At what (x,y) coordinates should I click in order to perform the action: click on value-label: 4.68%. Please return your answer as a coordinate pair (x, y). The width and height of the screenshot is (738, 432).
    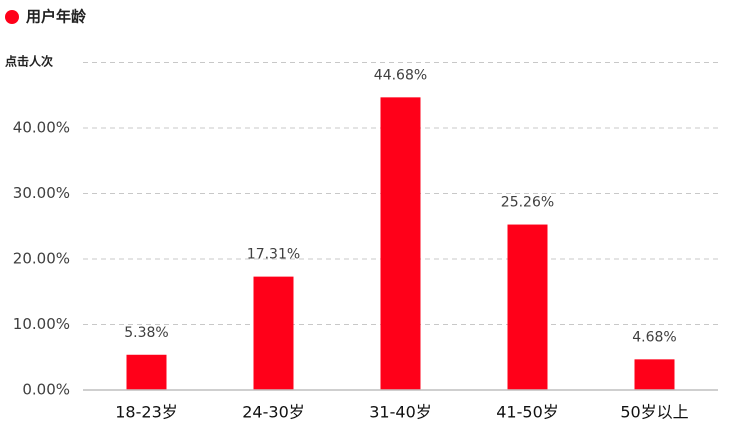
    Looking at the image, I should click on (654, 337).